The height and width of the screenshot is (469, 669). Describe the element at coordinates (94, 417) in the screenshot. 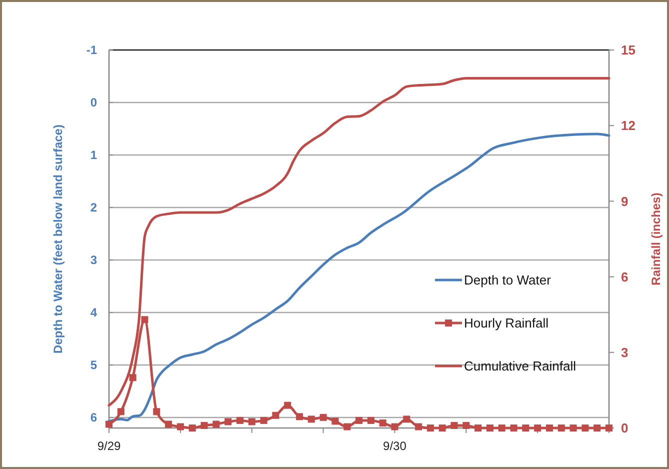

I see `y-tick-label: 6` at that location.